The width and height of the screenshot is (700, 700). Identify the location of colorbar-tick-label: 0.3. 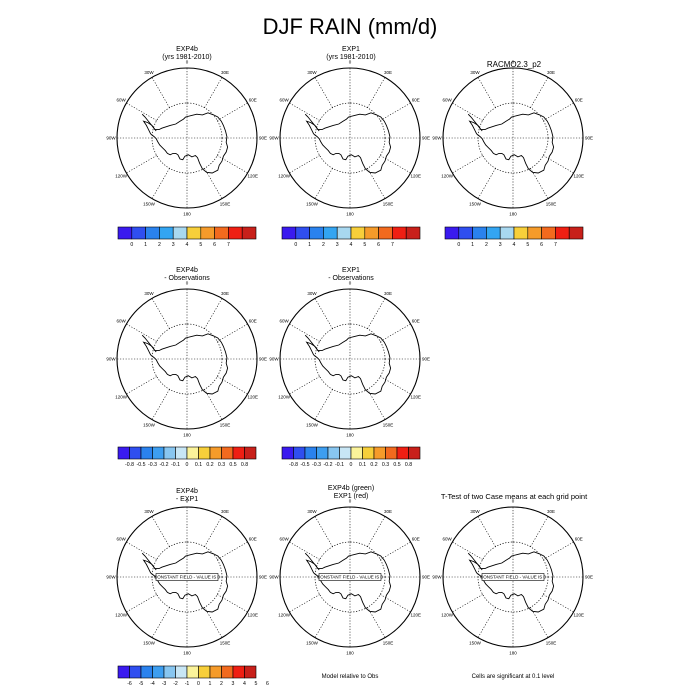
(385, 465).